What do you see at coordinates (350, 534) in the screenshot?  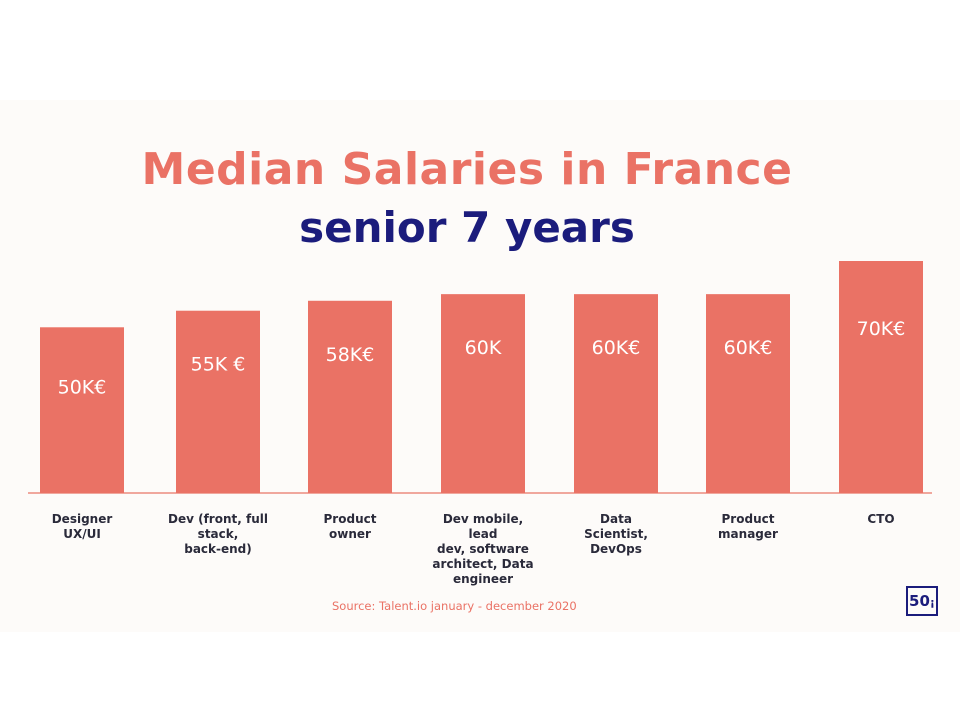 I see `category-label-line: owner` at bounding box center [350, 534].